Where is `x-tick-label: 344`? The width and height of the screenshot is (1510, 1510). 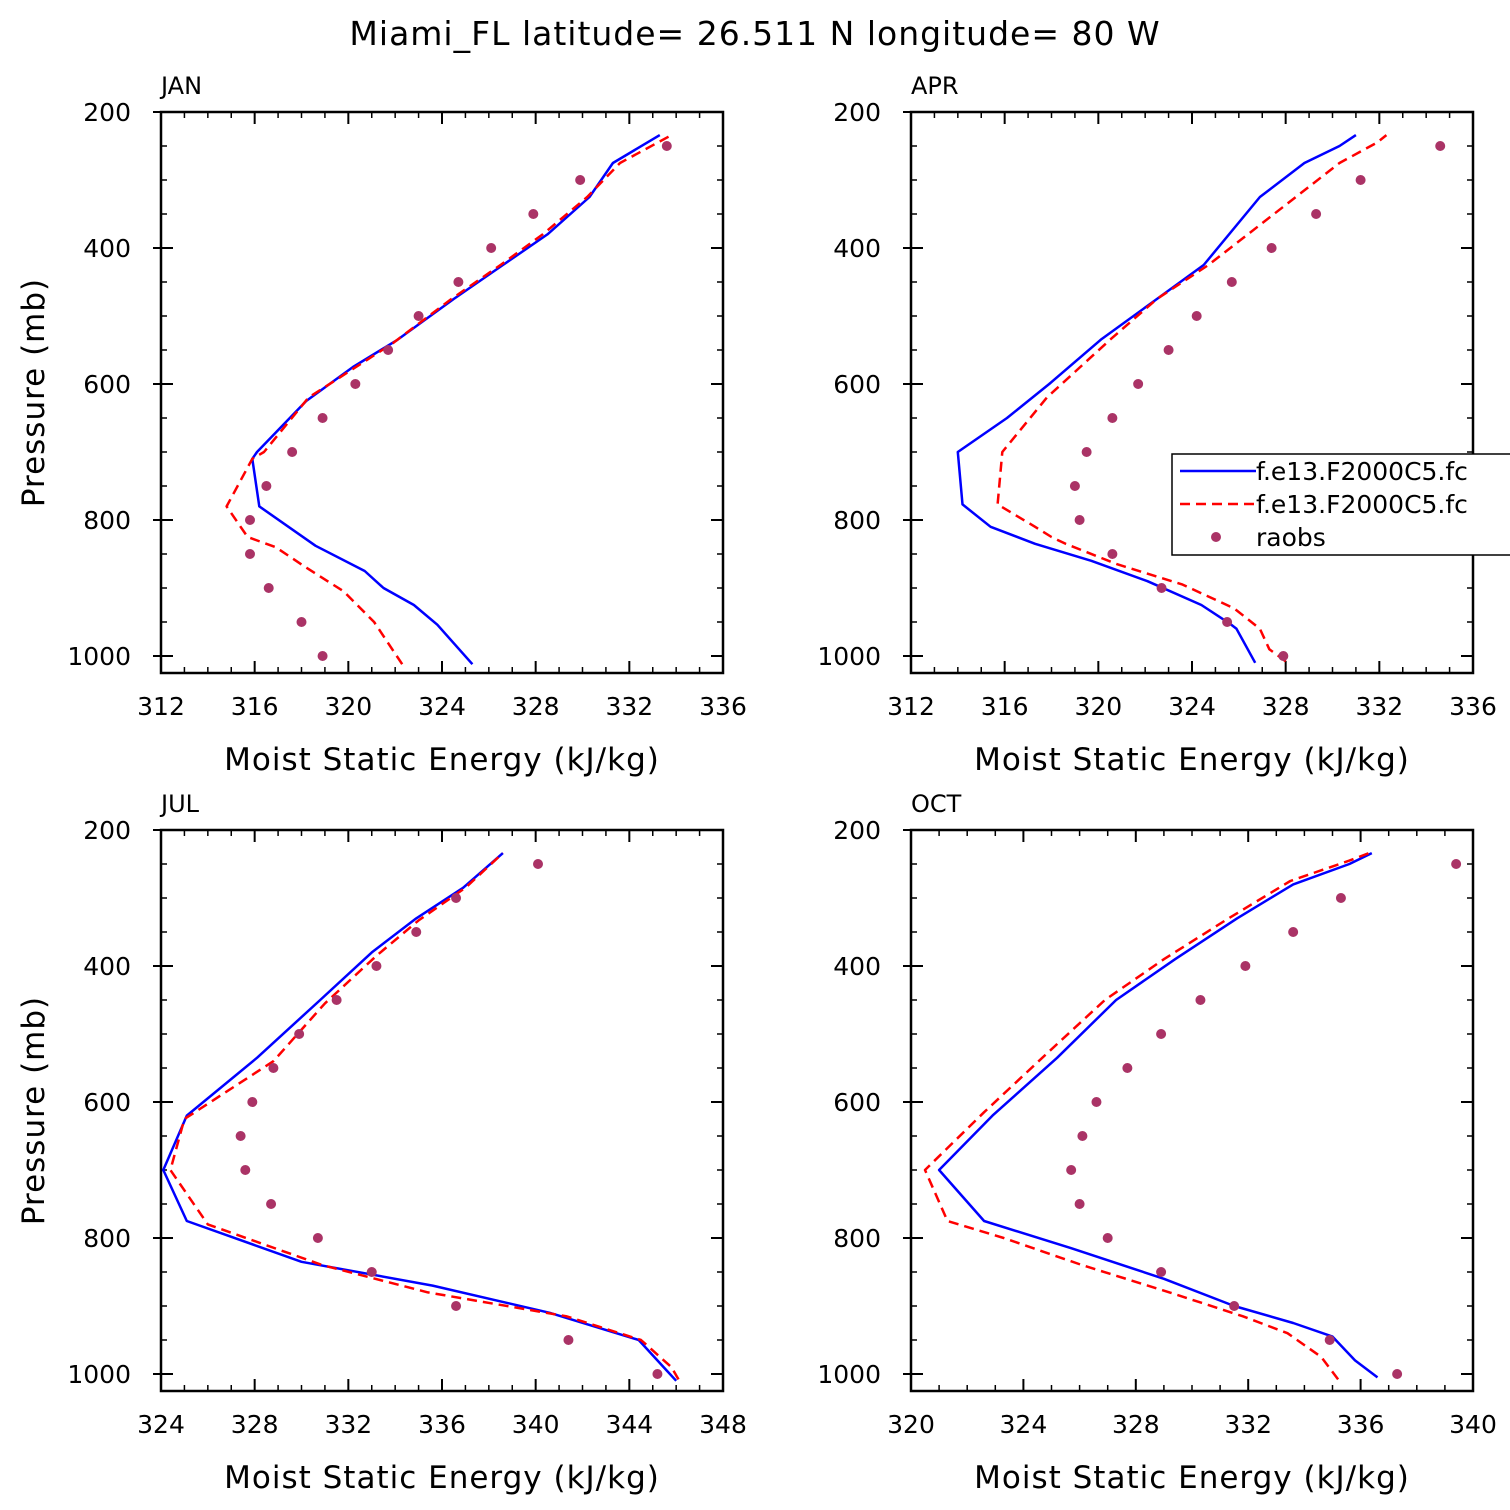 x-tick-label: 344 is located at coordinates (629, 1424).